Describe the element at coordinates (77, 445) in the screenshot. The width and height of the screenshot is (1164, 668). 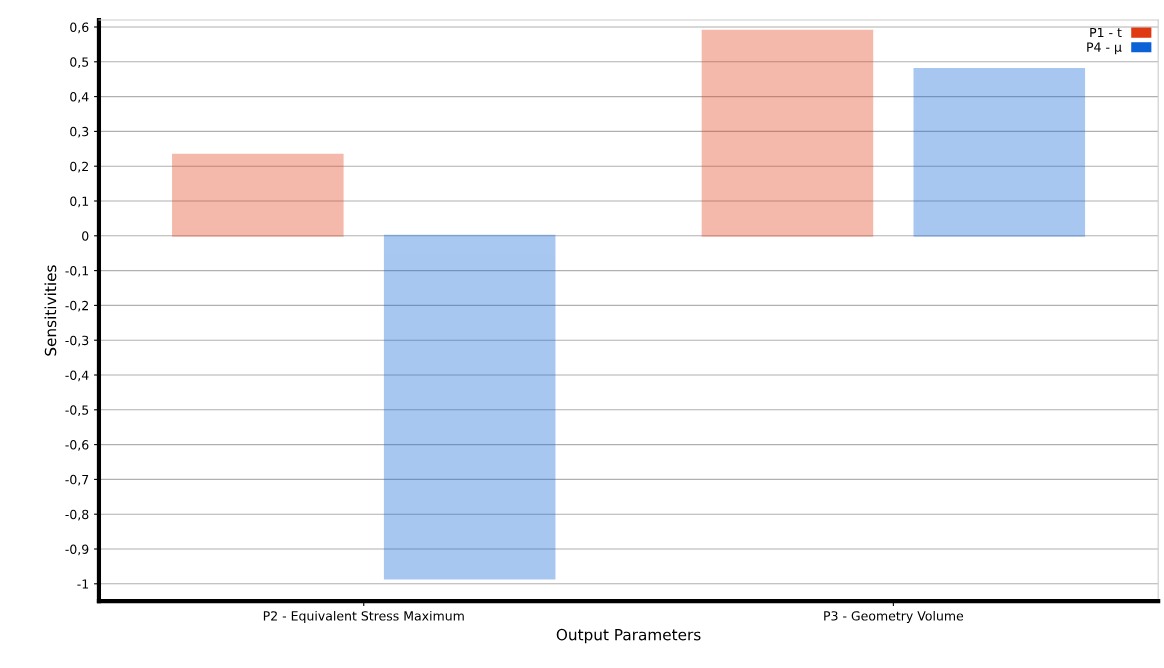
I see `y-tick-label: -0,6` at that location.